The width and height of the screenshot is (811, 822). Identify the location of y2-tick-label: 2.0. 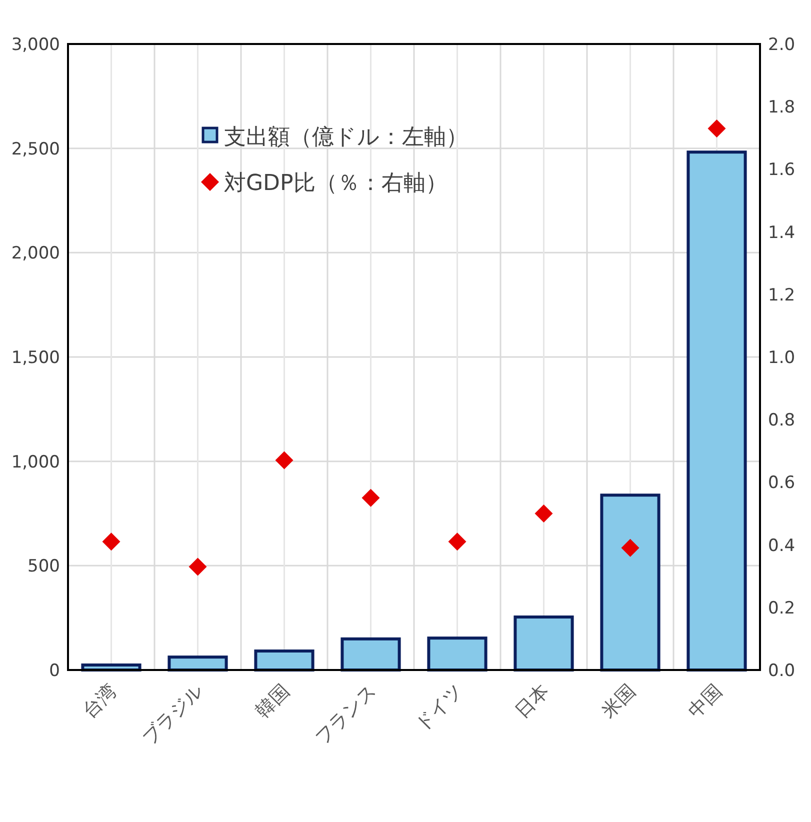
(782, 45).